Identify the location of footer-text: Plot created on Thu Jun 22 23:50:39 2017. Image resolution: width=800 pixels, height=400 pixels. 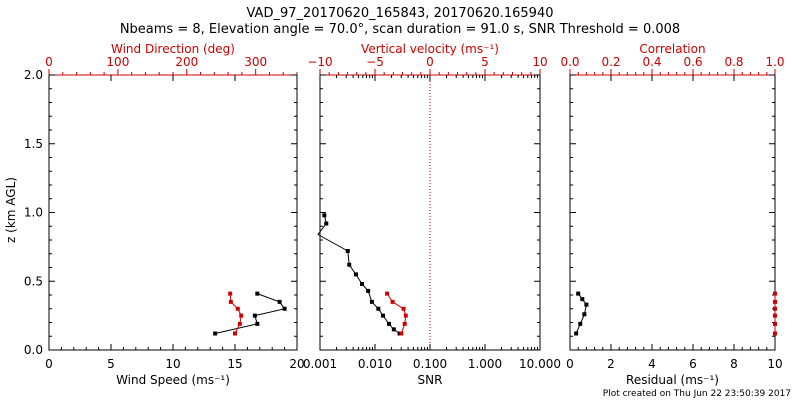
(697, 394).